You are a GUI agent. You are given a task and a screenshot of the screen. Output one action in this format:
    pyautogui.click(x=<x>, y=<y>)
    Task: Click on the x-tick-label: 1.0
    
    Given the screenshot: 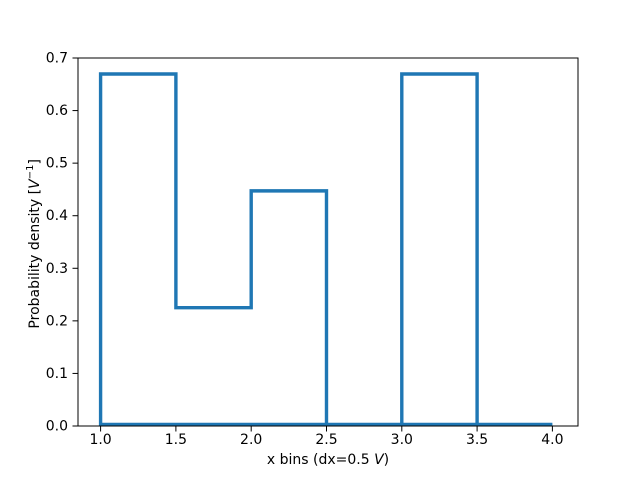 What is the action you would take?
    pyautogui.click(x=100, y=440)
    